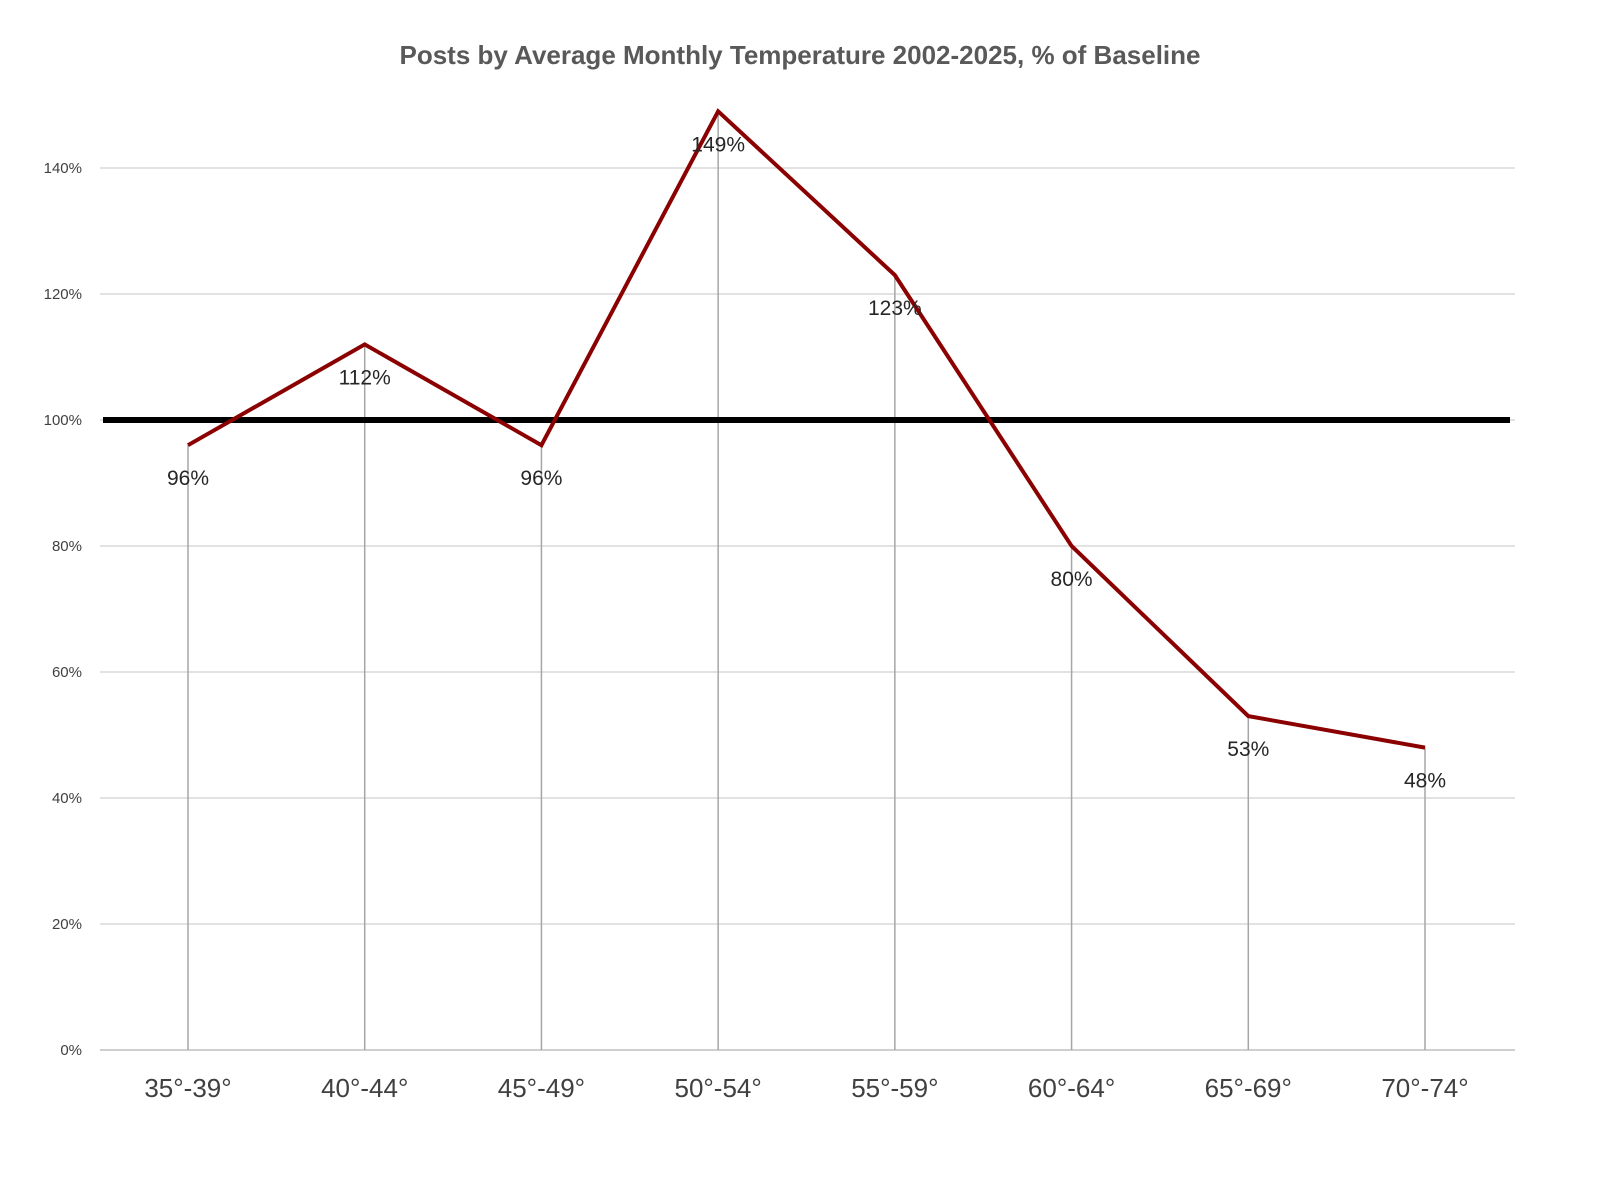  I want to click on x-tick-label-6: 65°-69°, so click(1248, 1088).